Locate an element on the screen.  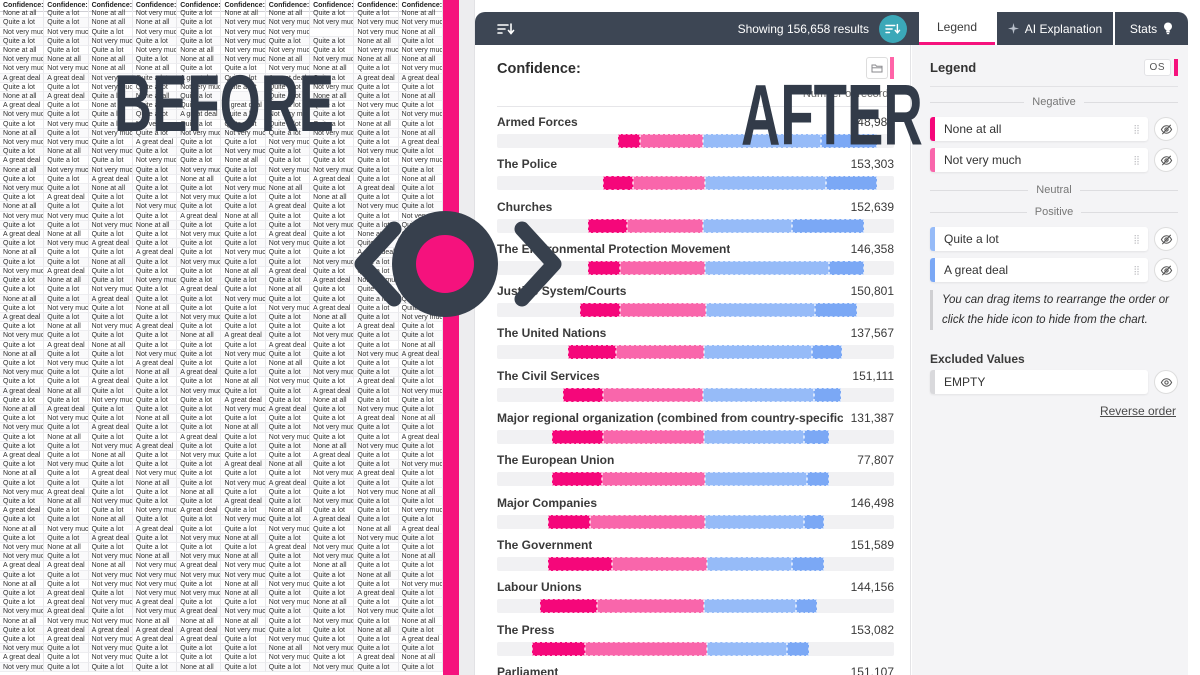
legend-item: None at all ⣿ is located at coordinates (1039, 129).